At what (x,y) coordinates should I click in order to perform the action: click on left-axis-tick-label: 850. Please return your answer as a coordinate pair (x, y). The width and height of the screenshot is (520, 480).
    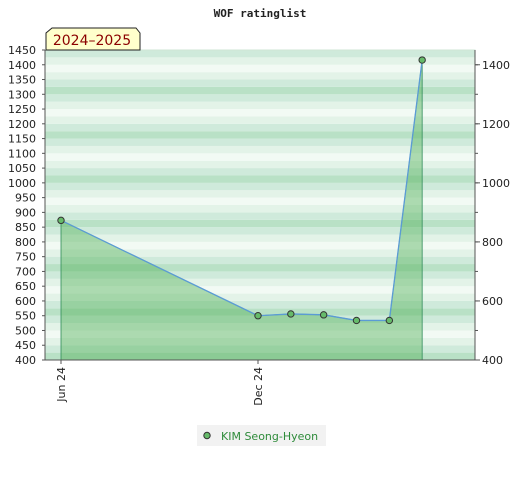
    Looking at the image, I should click on (25, 227).